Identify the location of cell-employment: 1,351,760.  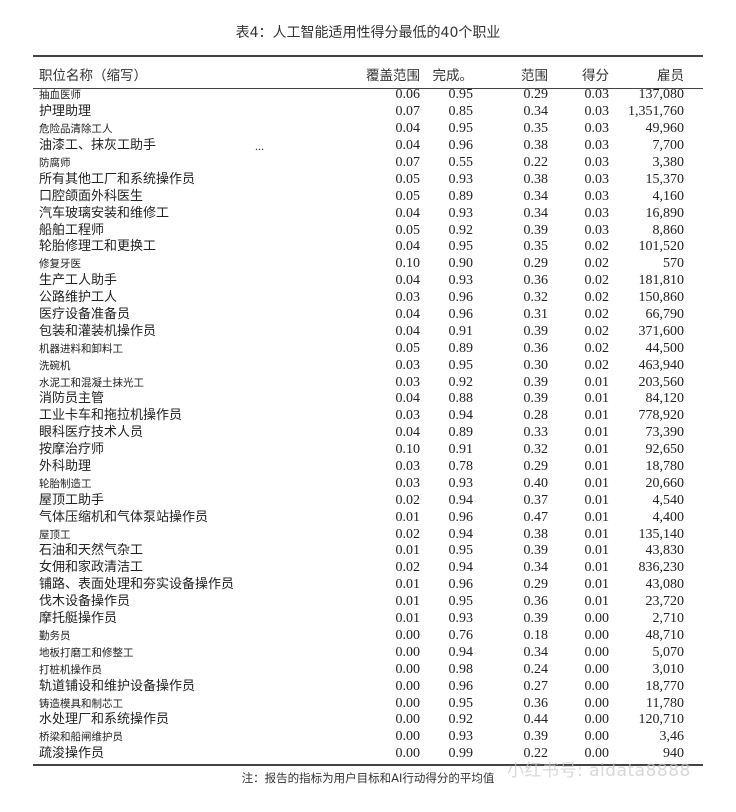
(656, 112).